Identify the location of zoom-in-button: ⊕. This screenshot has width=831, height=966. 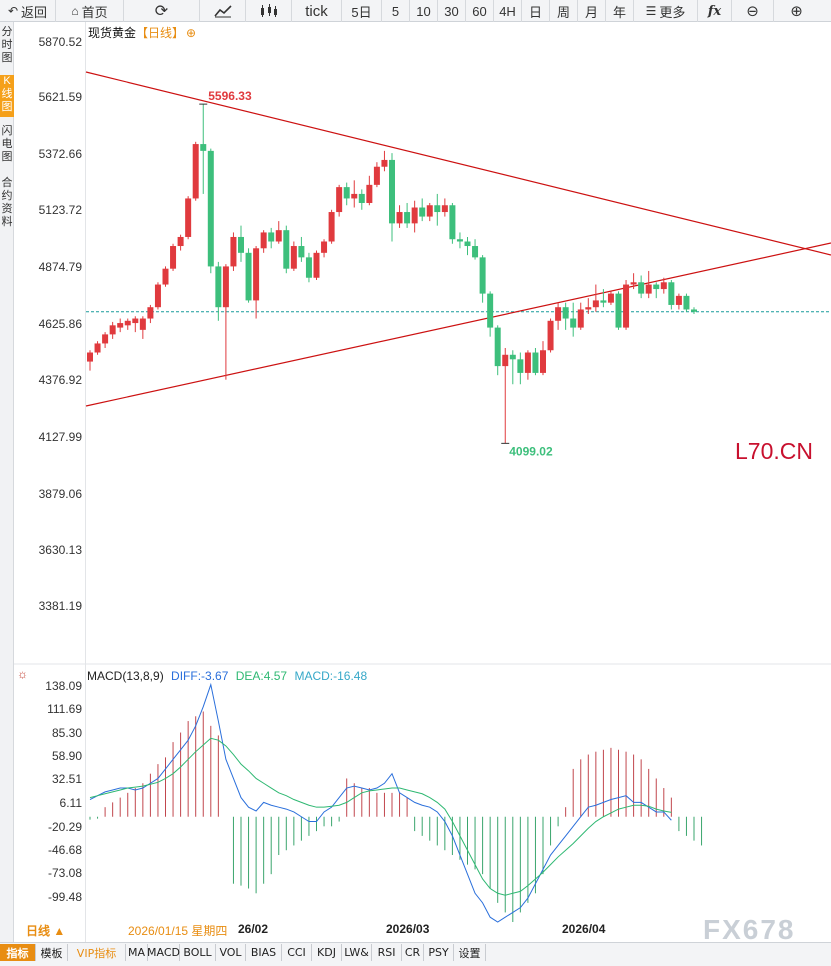
(796, 11).